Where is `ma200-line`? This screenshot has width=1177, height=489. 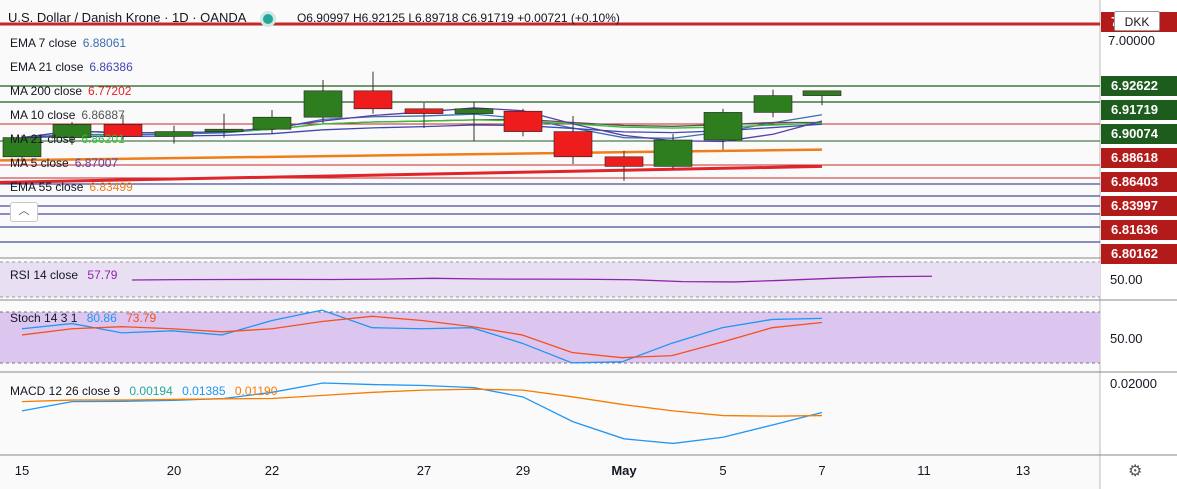 ma200-line is located at coordinates (411, 174).